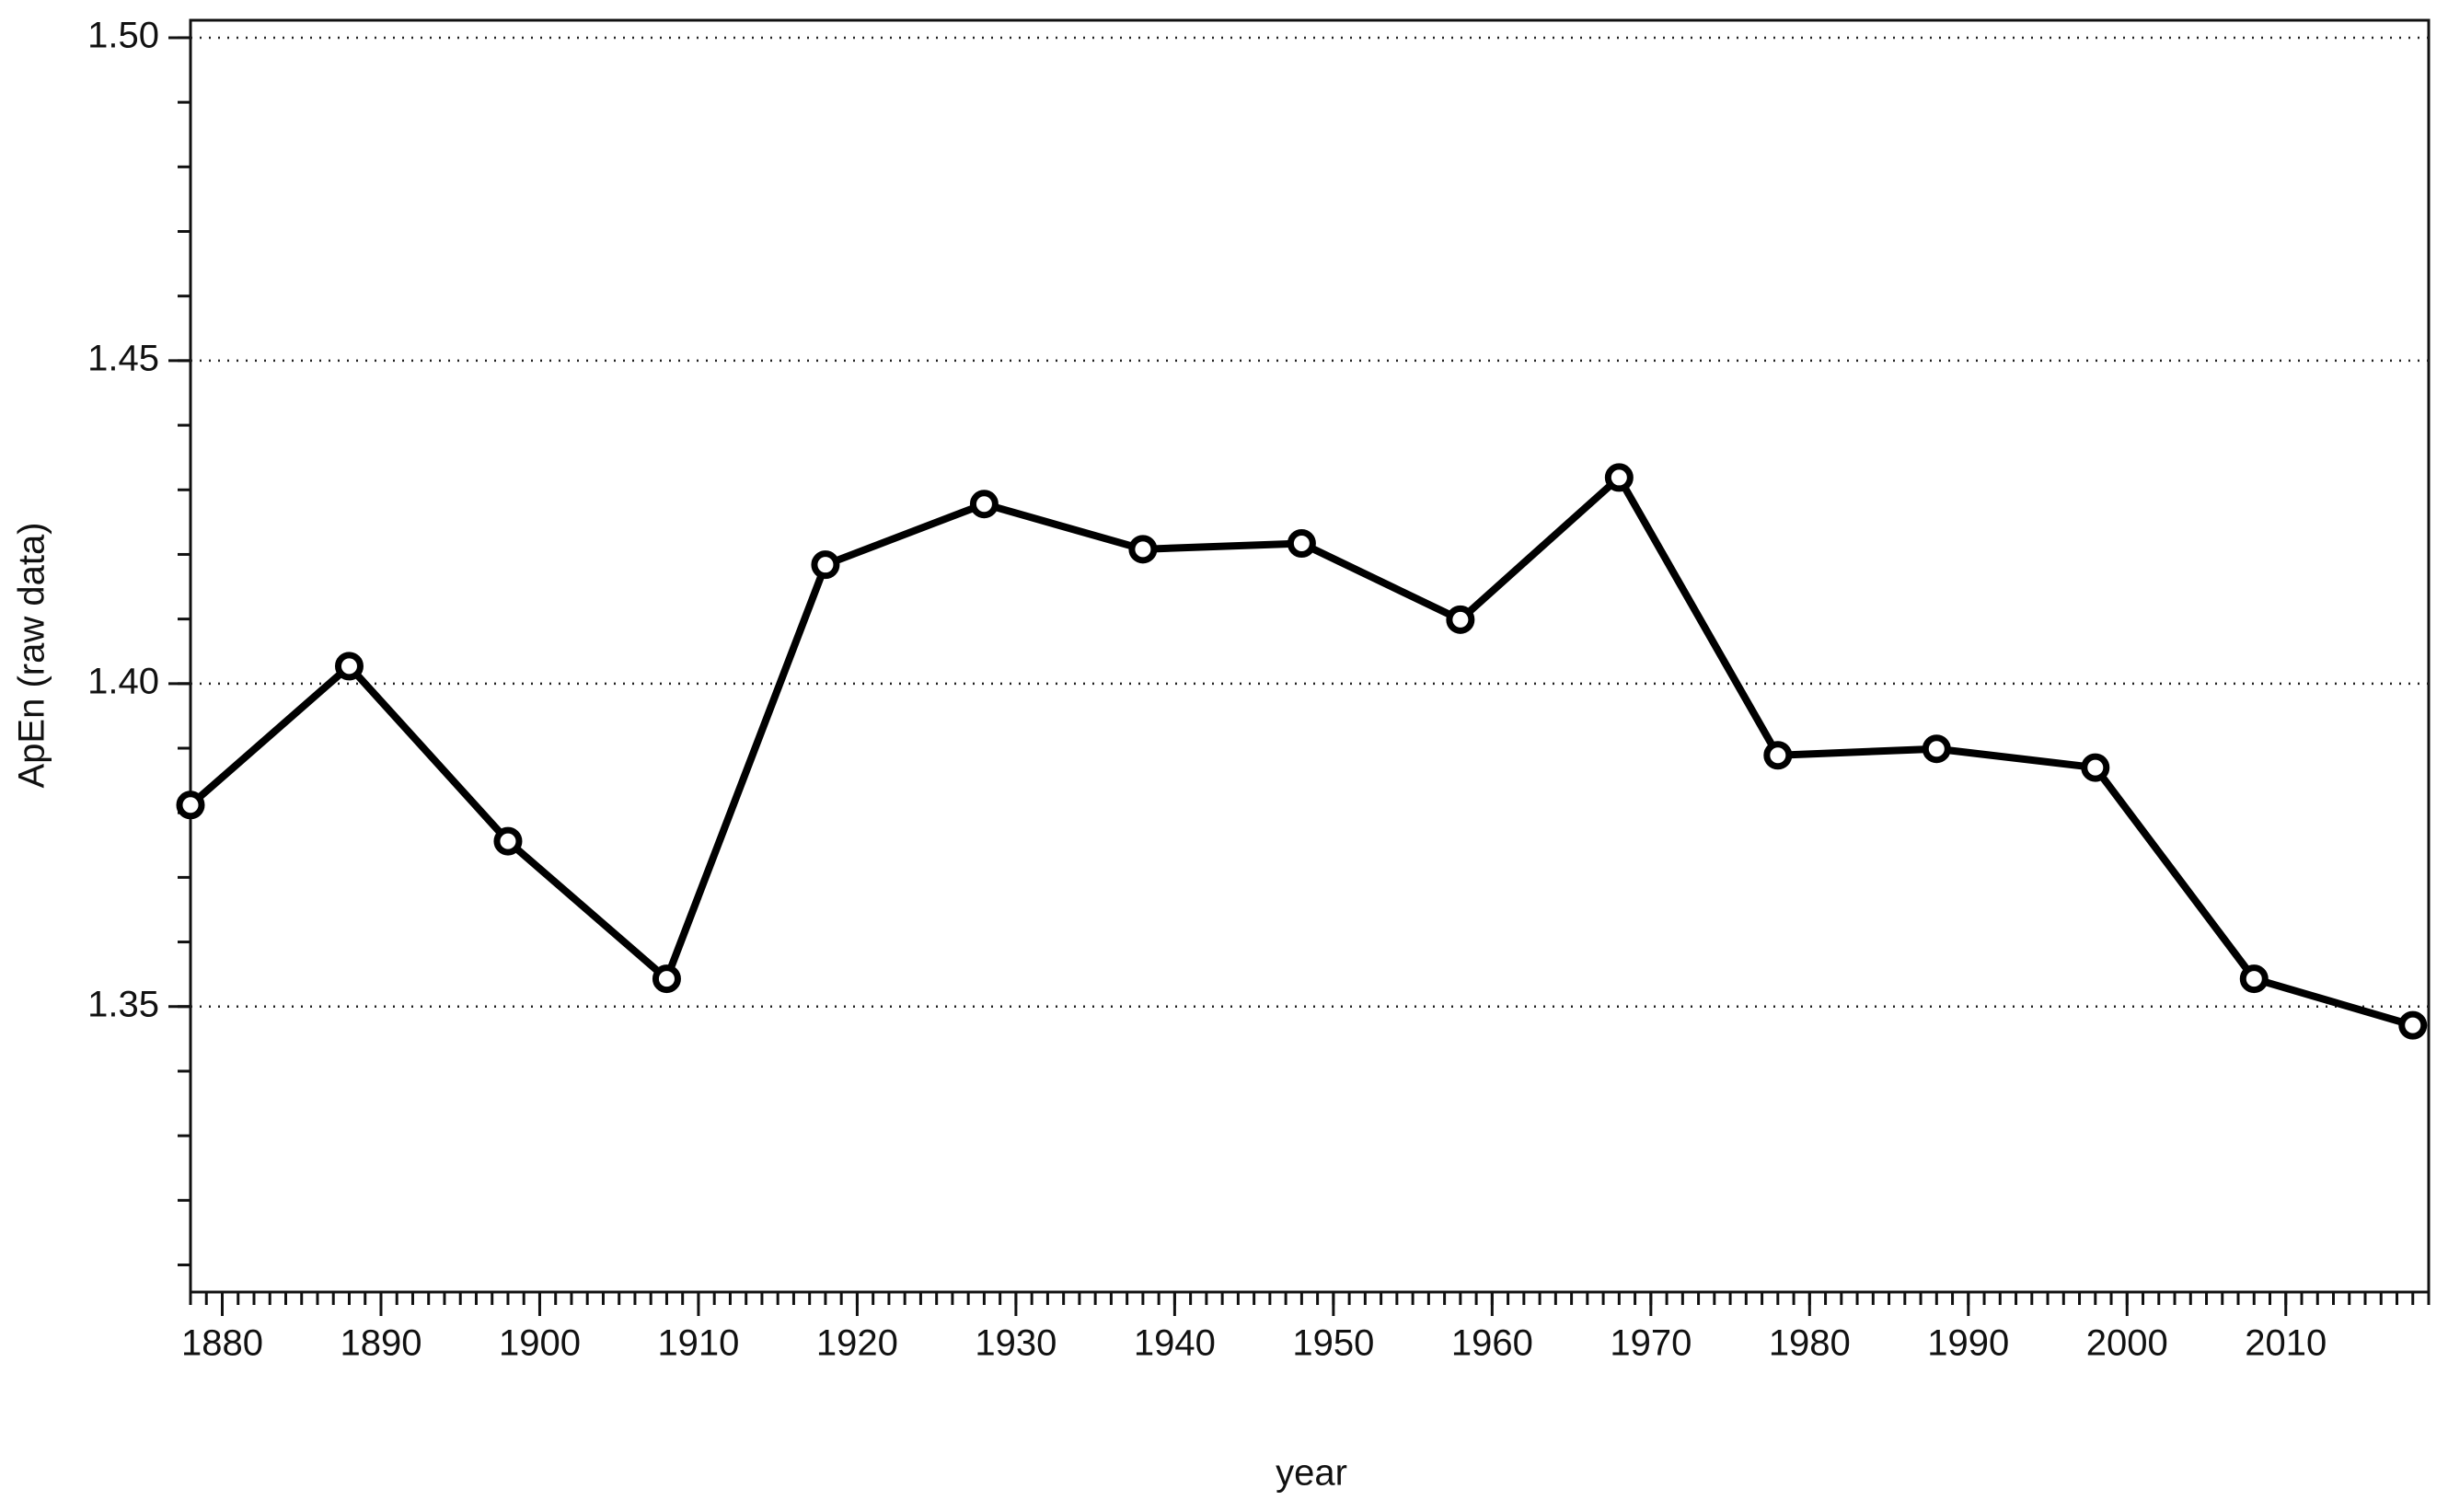  I want to click on x-tick-label: 1950, so click(1333, 1343).